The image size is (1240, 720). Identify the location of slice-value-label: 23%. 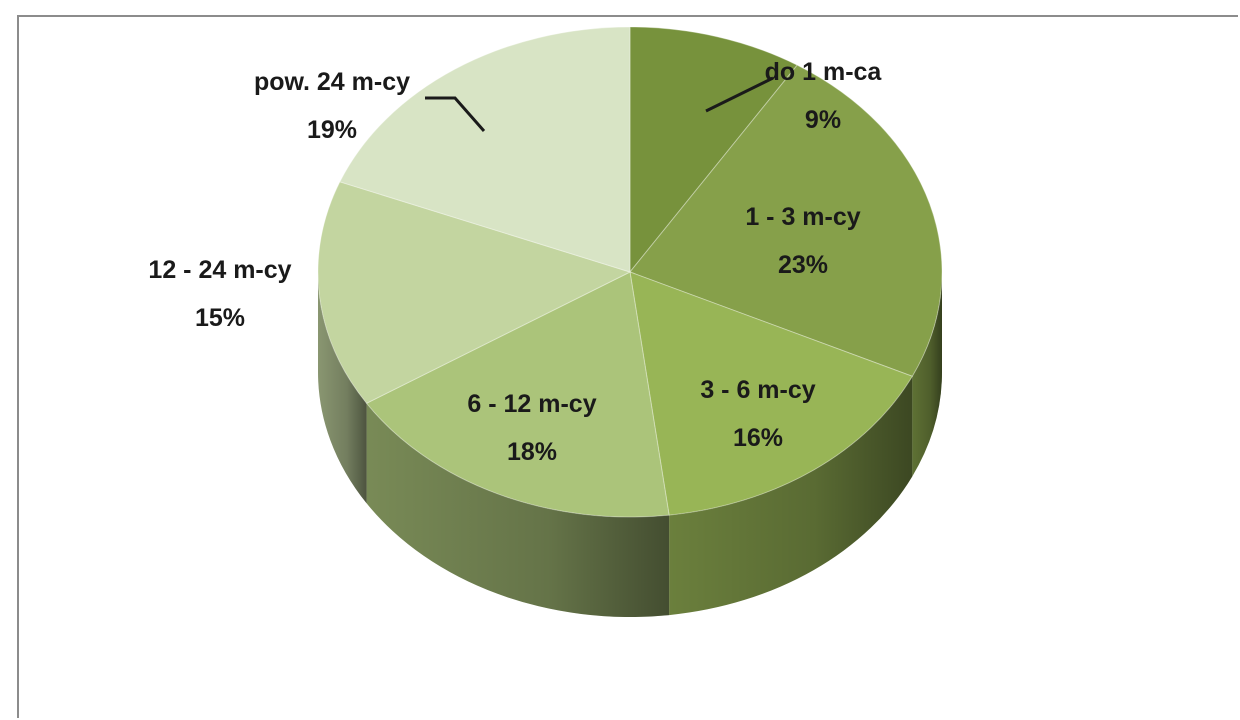
(803, 265).